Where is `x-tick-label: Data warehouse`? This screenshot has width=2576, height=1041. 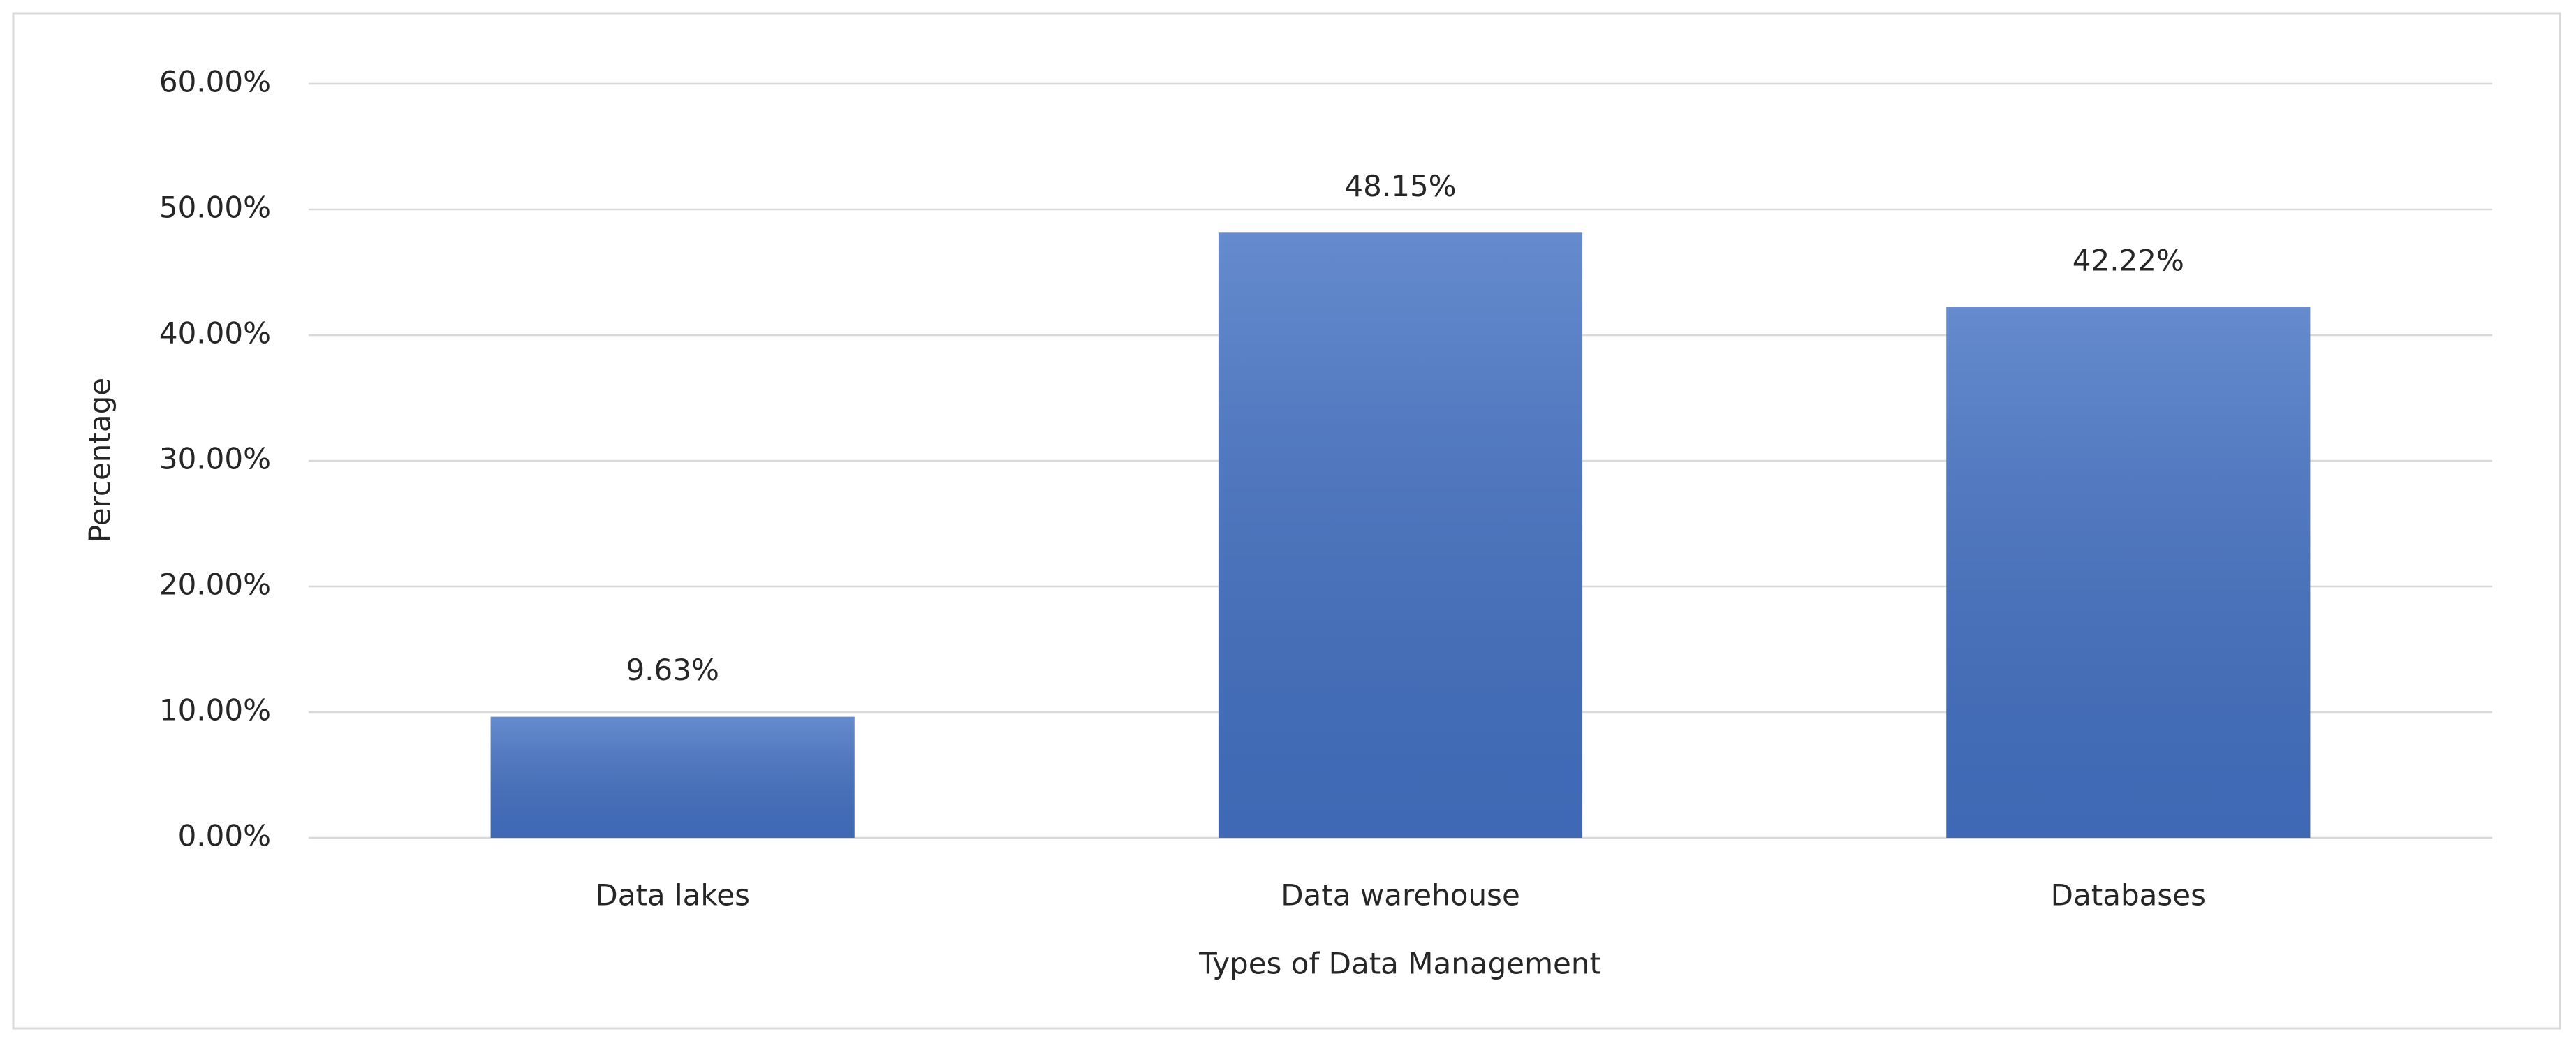
x-tick-label: Data warehouse is located at coordinates (1400, 895).